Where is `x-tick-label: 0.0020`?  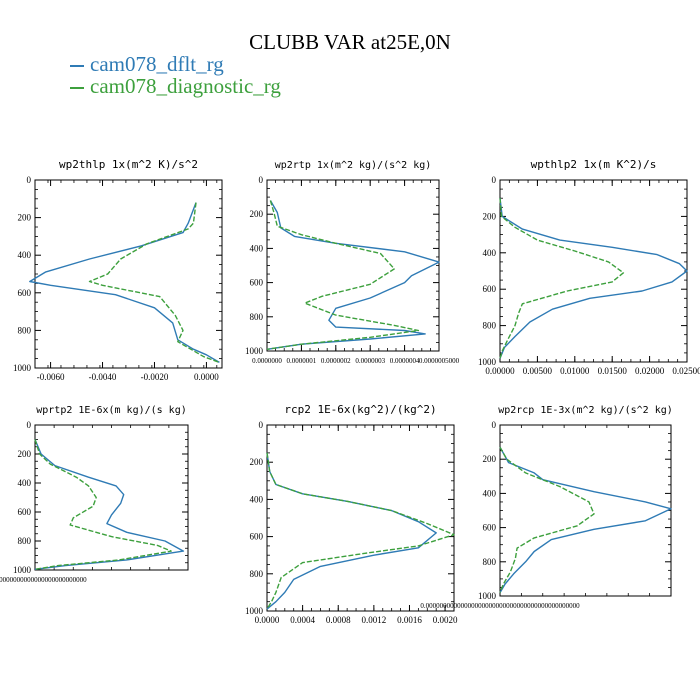
x-tick-label: 0.0020 is located at coordinates (445, 620).